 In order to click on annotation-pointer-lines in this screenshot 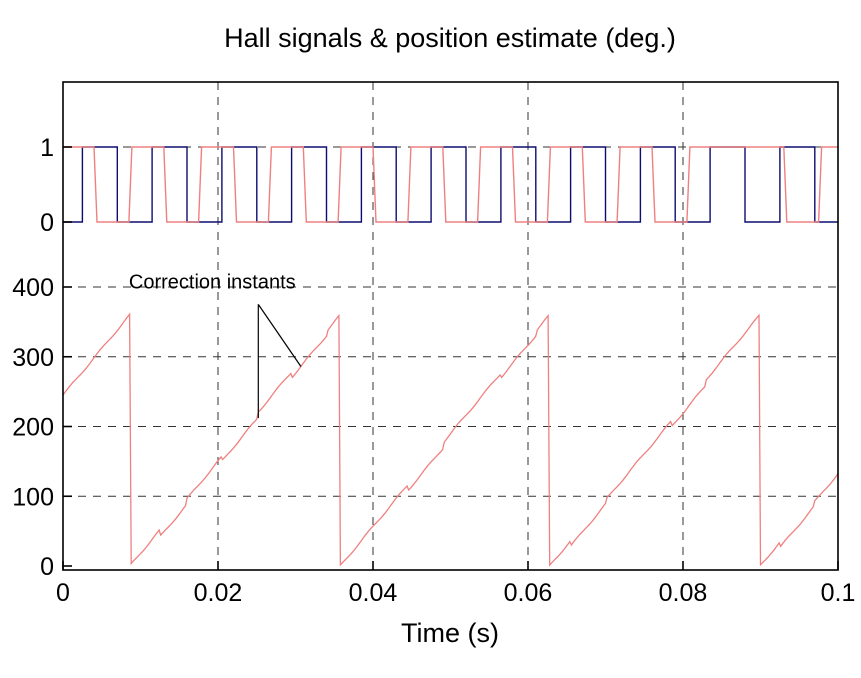, I will do `click(279, 361)`.